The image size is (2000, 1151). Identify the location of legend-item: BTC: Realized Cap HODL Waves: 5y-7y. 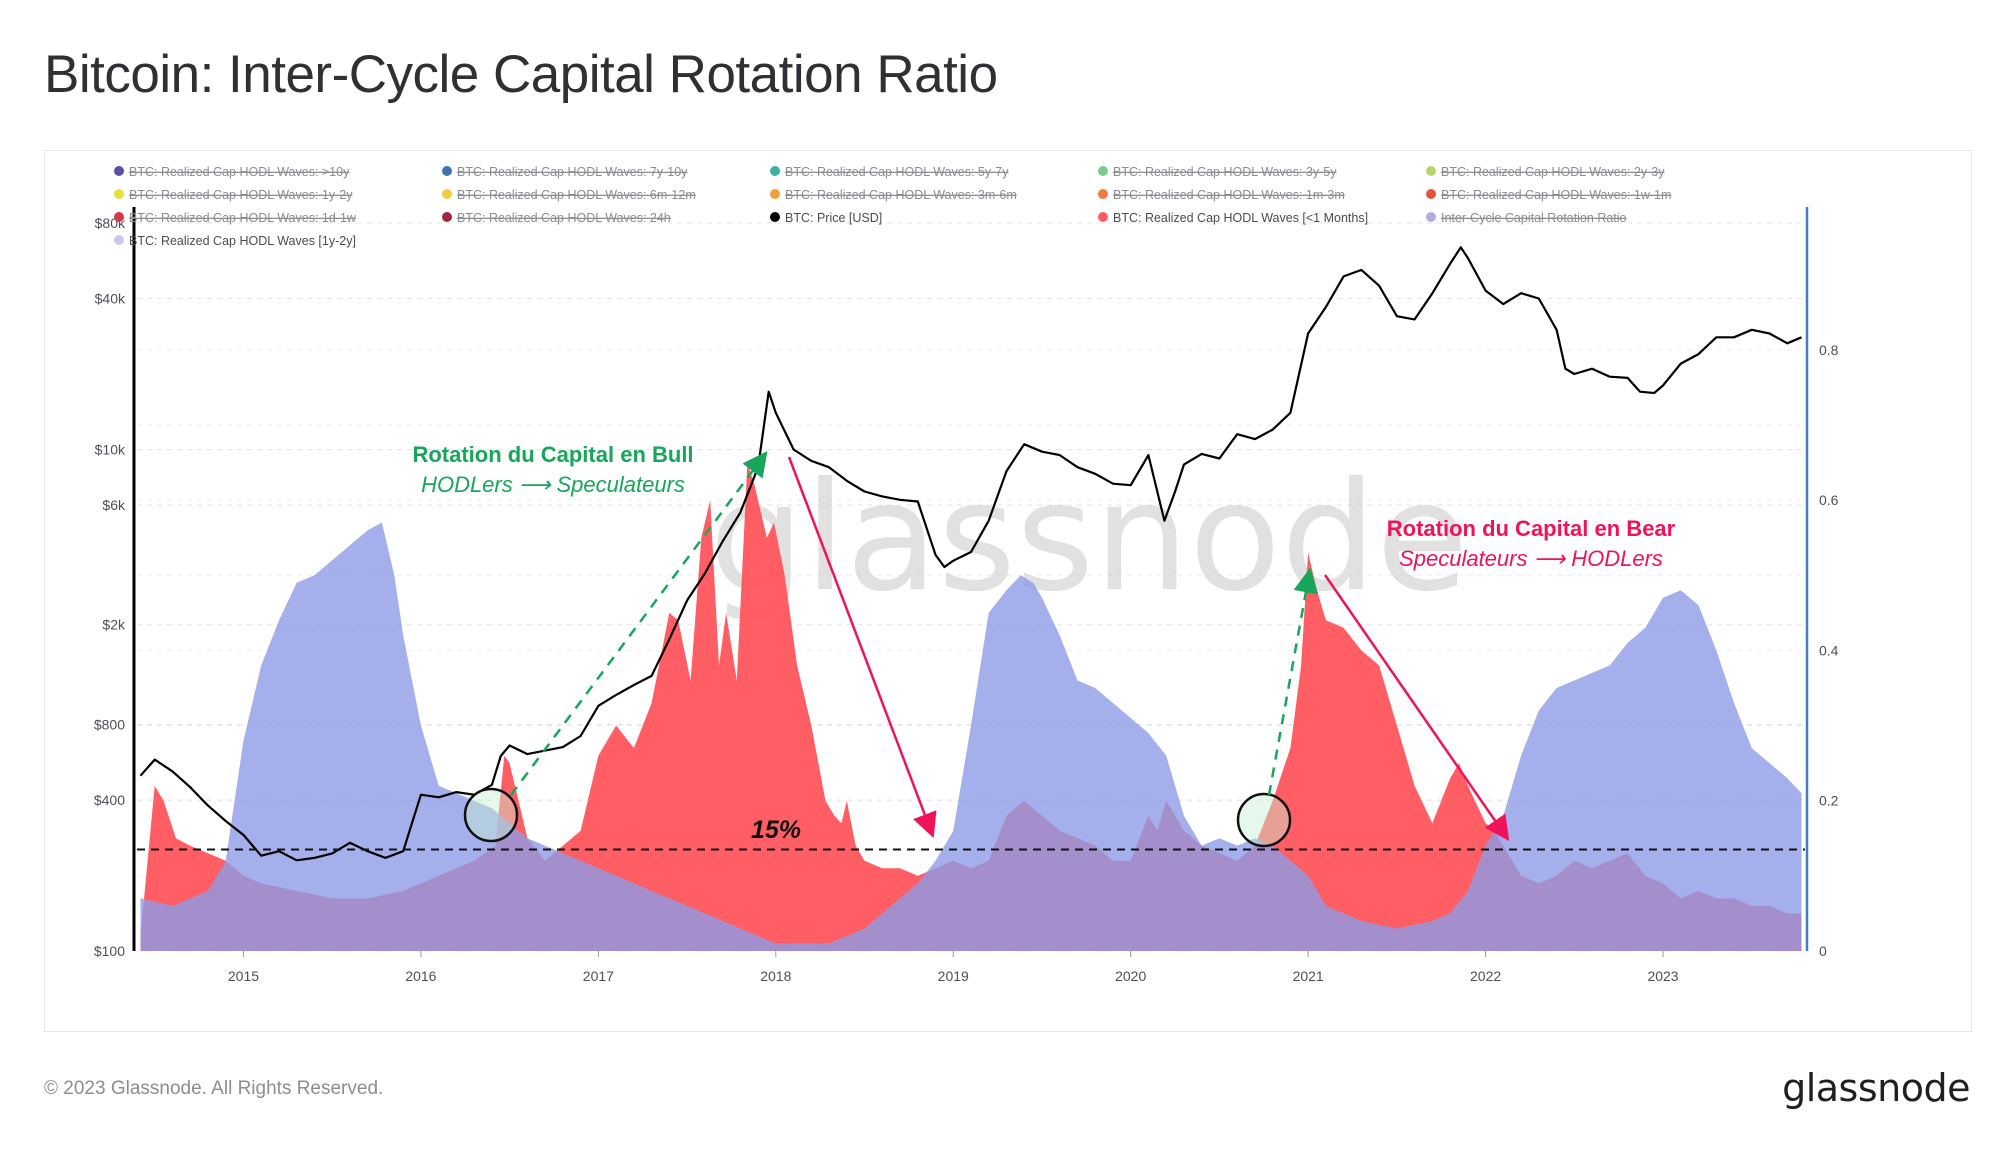
(889, 172).